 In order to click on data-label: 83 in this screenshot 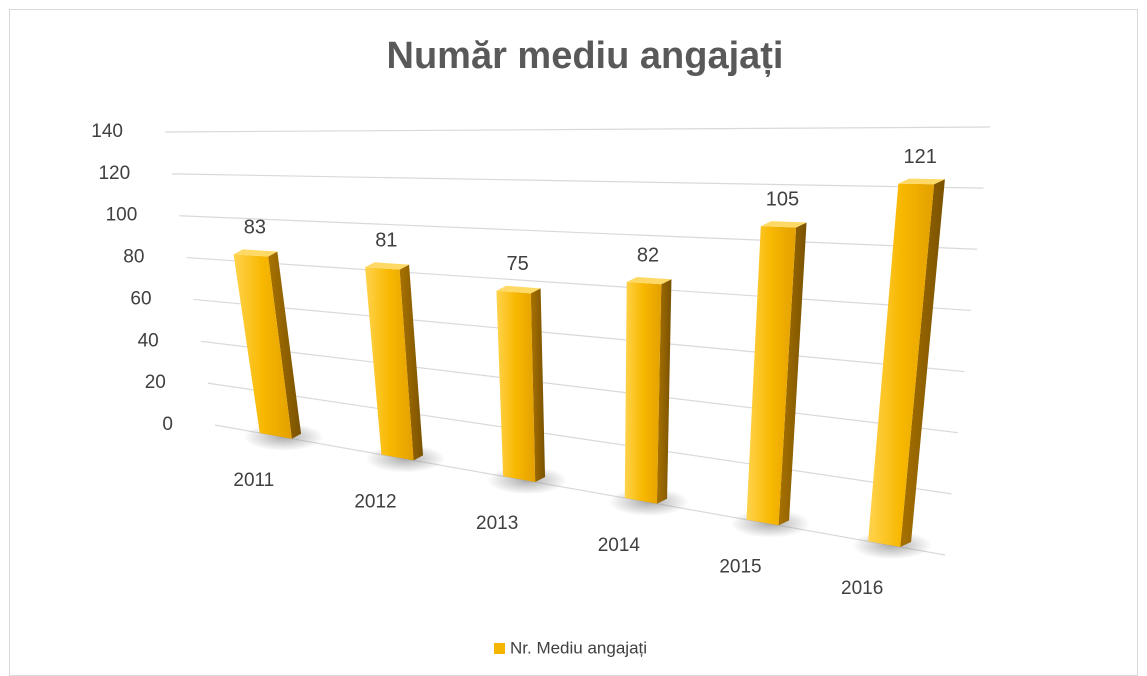, I will do `click(255, 228)`.